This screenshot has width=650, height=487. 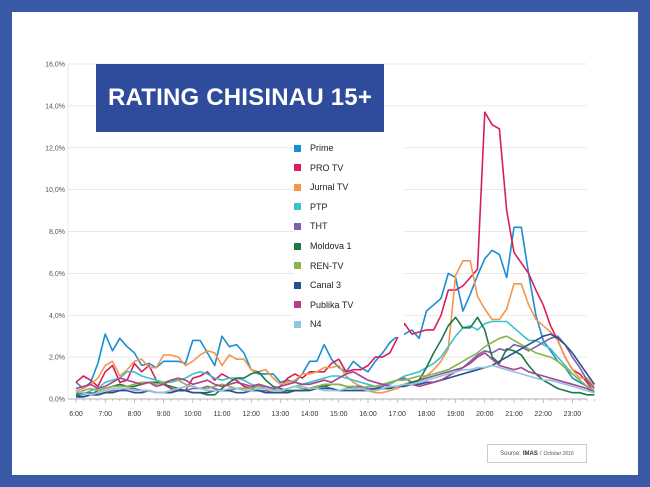 I want to click on x-tick-label: 20:00, so click(x=485, y=414).